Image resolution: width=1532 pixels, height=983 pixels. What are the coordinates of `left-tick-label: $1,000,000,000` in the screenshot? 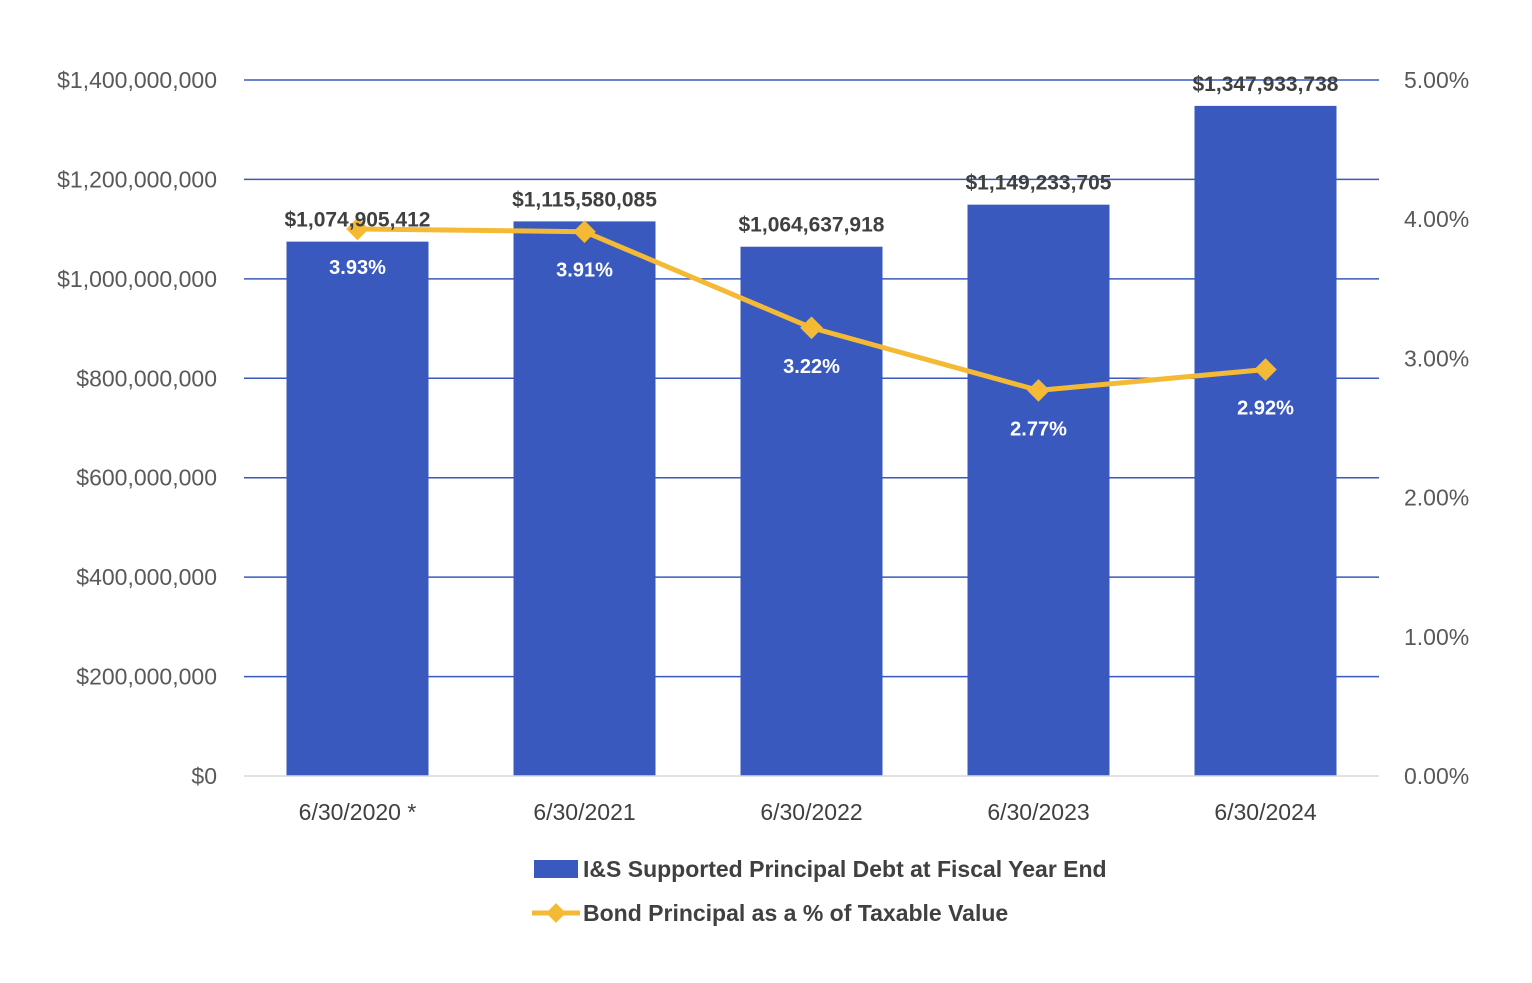 It's located at (137, 279).